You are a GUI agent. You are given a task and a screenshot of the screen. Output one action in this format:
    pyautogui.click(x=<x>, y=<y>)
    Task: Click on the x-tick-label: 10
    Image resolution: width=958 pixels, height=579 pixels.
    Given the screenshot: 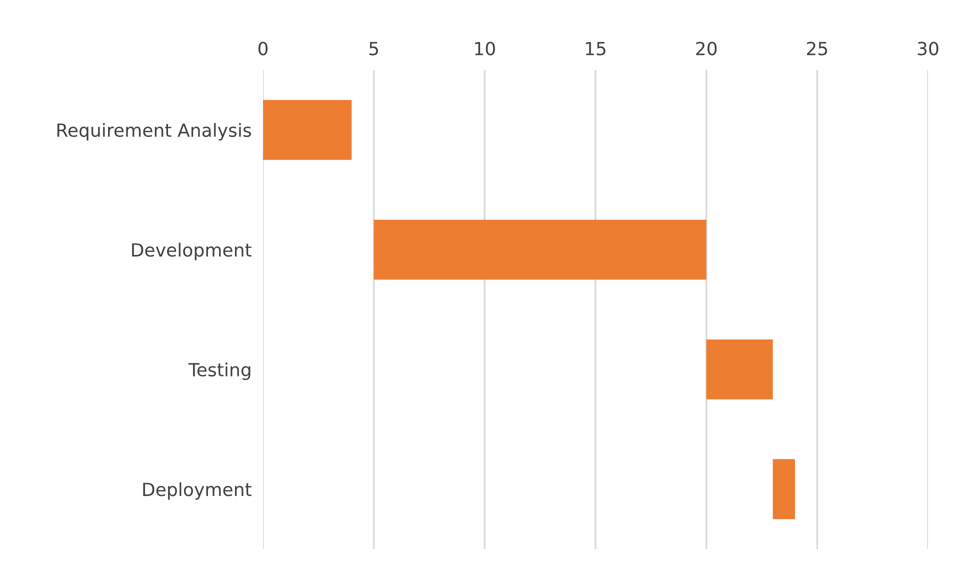 What is the action you would take?
    pyautogui.click(x=485, y=49)
    